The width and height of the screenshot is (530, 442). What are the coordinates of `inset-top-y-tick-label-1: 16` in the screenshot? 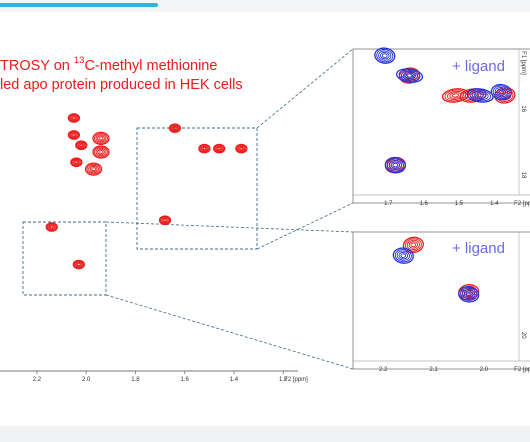 It's located at (523, 108).